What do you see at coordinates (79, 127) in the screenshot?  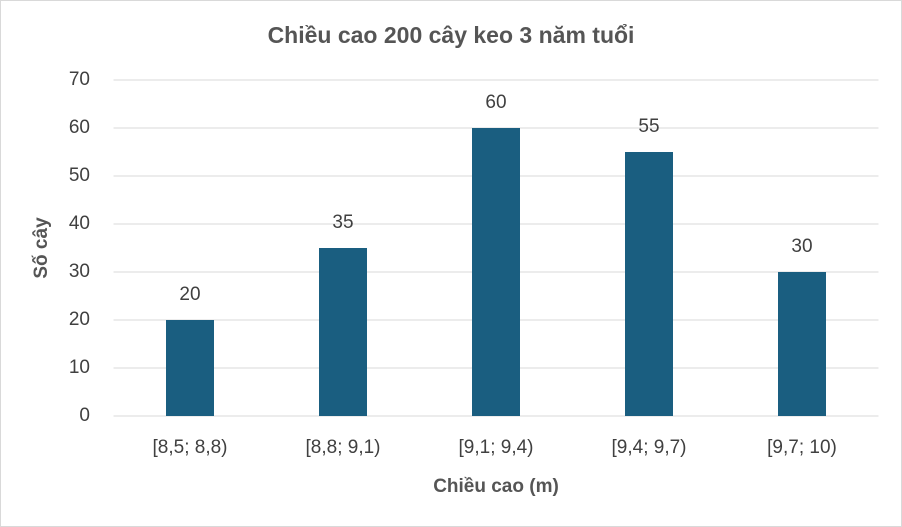 I see `y-tick-label: 60` at bounding box center [79, 127].